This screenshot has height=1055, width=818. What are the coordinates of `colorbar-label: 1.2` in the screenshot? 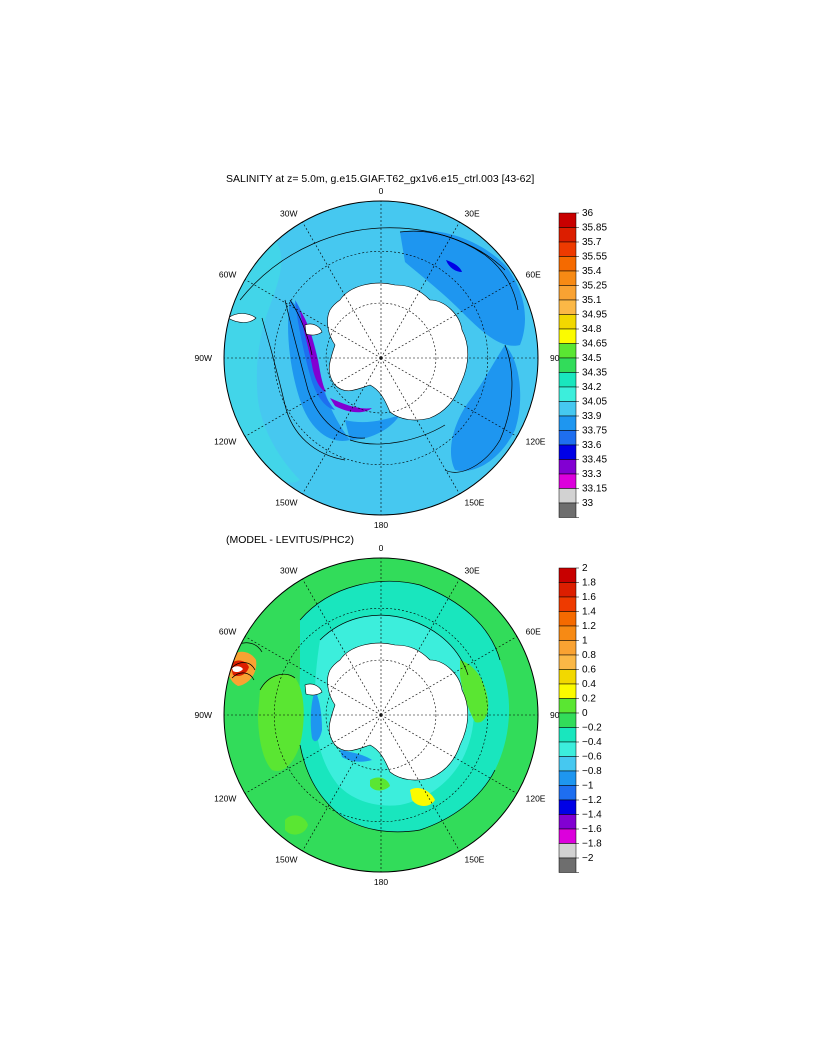 It's located at (589, 626).